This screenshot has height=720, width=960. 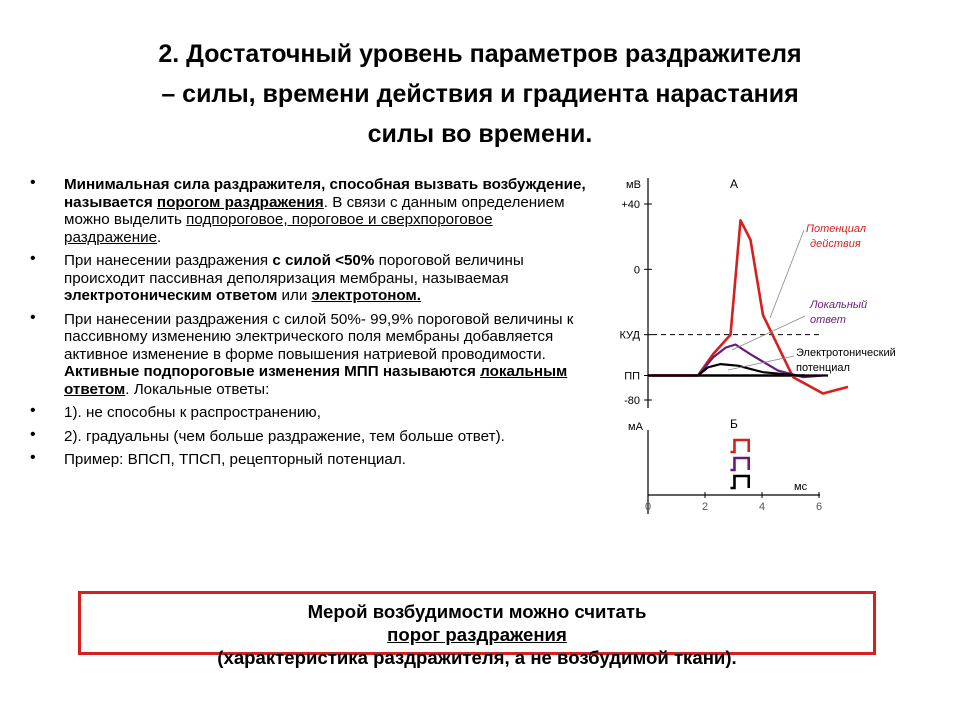 What do you see at coordinates (636, 427) in the screenshot?
I see `panel-b-ylabel: мА` at bounding box center [636, 427].